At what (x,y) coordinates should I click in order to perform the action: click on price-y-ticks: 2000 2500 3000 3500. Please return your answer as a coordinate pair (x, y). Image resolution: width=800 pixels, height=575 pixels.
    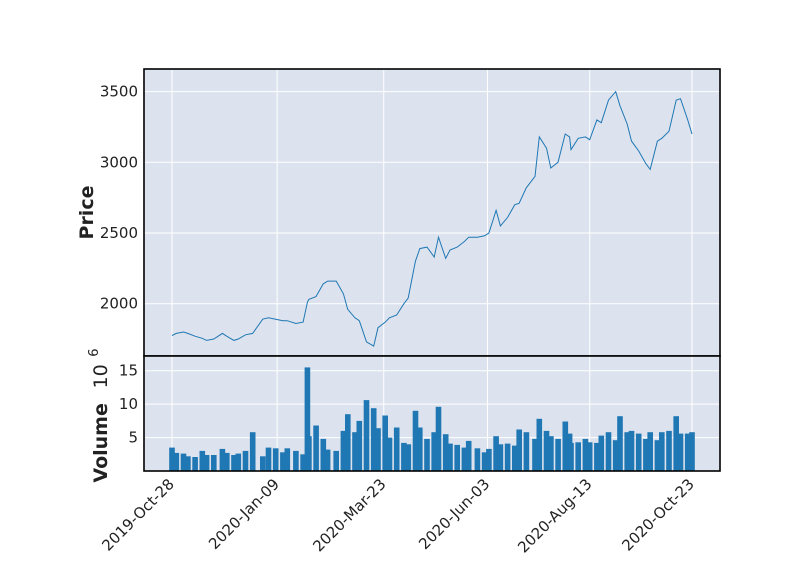
    Looking at the image, I should click on (119, 198).